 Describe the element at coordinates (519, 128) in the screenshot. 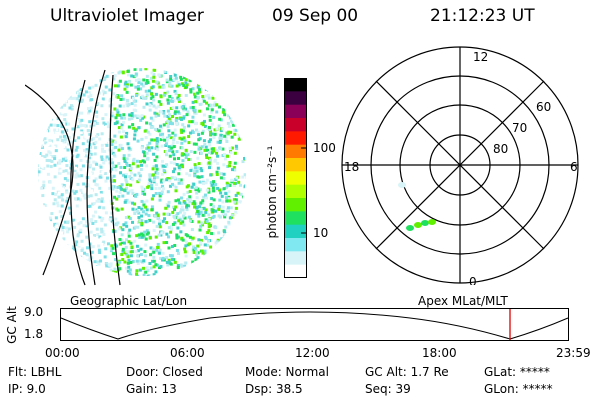

I see `mlat-70-label: 70` at that location.